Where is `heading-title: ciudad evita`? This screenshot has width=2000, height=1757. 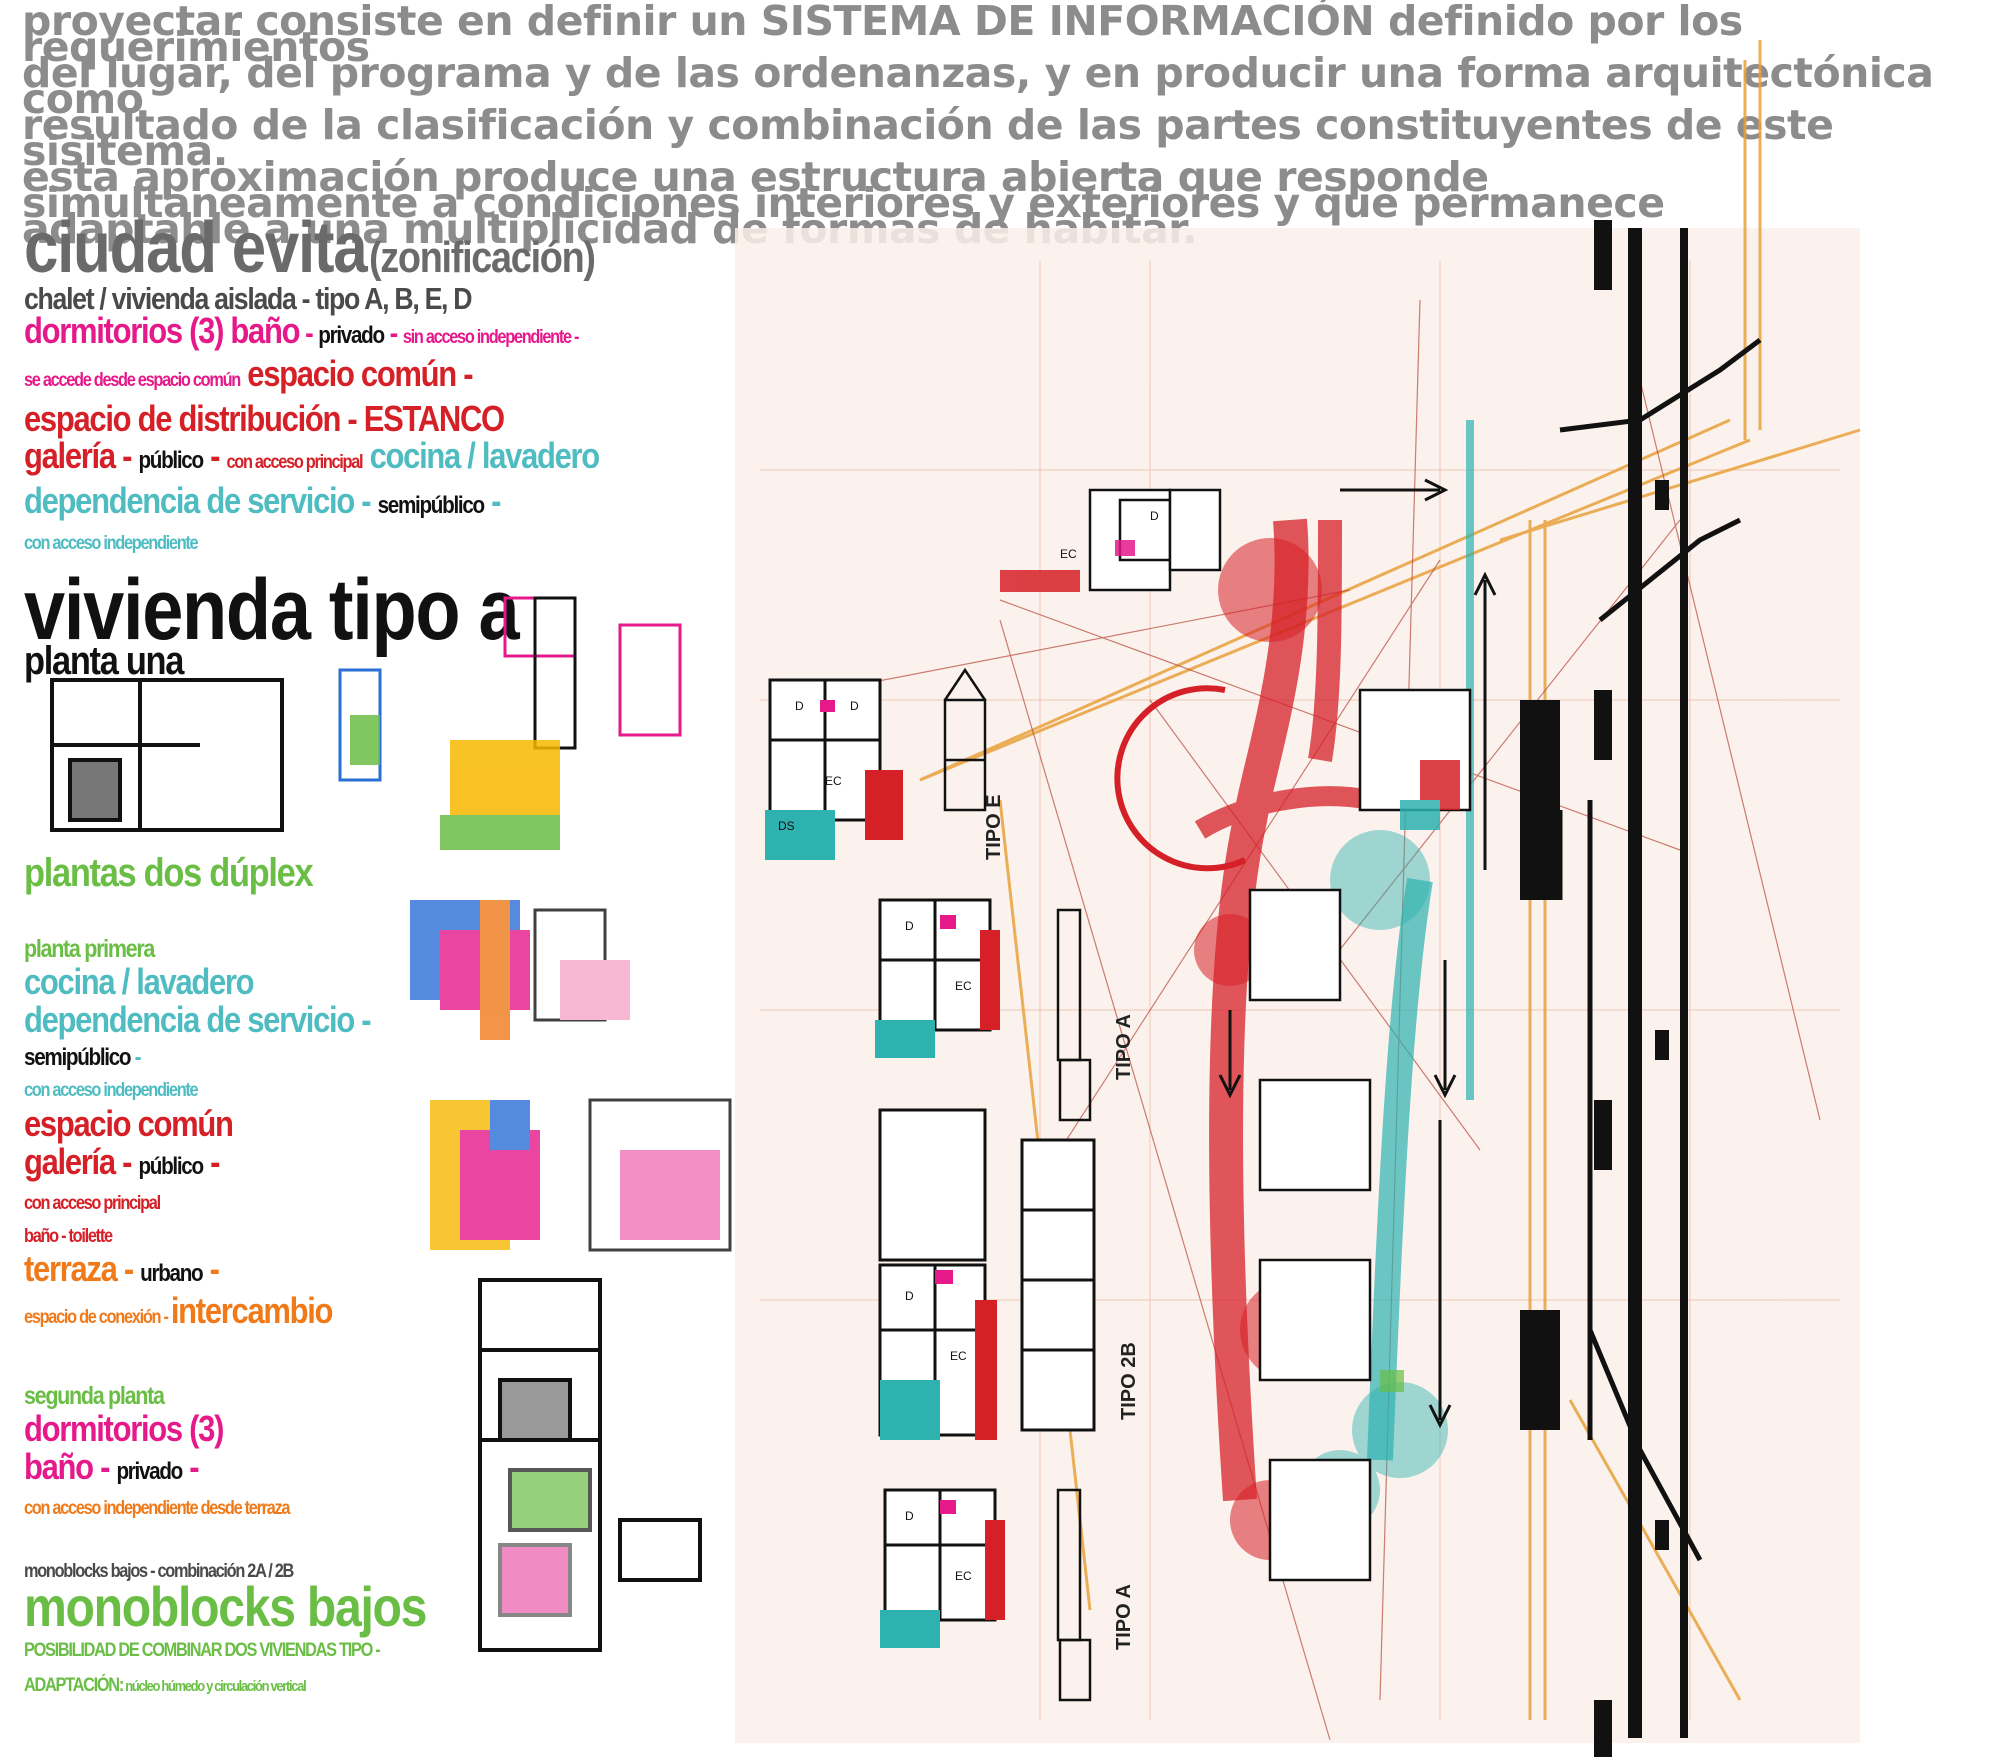
heading-title: ciudad evita is located at coordinates (196, 248).